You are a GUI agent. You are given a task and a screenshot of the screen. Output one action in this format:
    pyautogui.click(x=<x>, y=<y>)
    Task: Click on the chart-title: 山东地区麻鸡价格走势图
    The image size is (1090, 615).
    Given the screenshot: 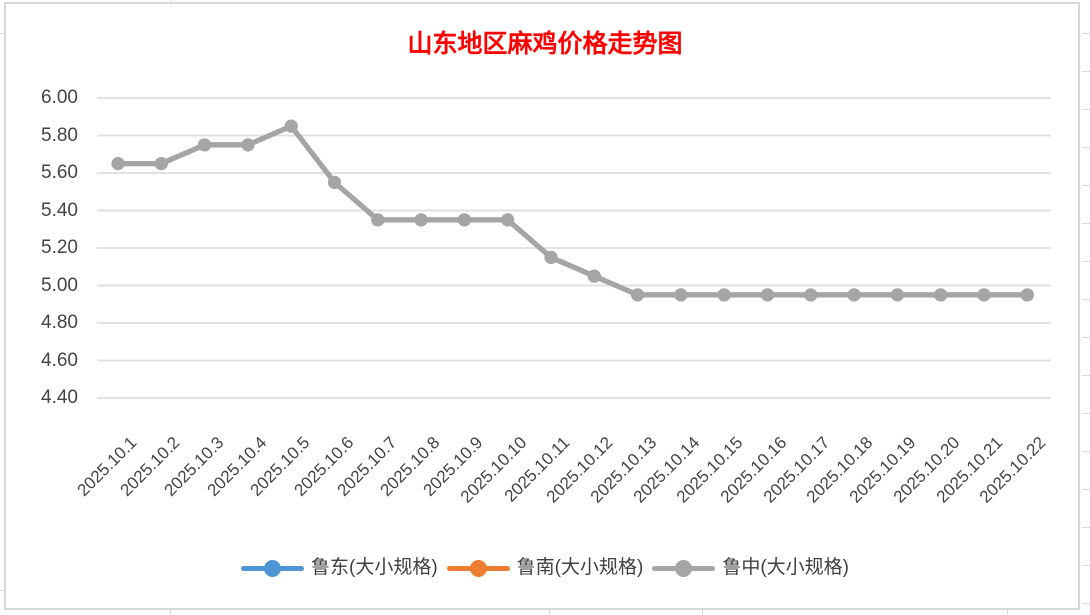 What is the action you would take?
    pyautogui.click(x=545, y=44)
    